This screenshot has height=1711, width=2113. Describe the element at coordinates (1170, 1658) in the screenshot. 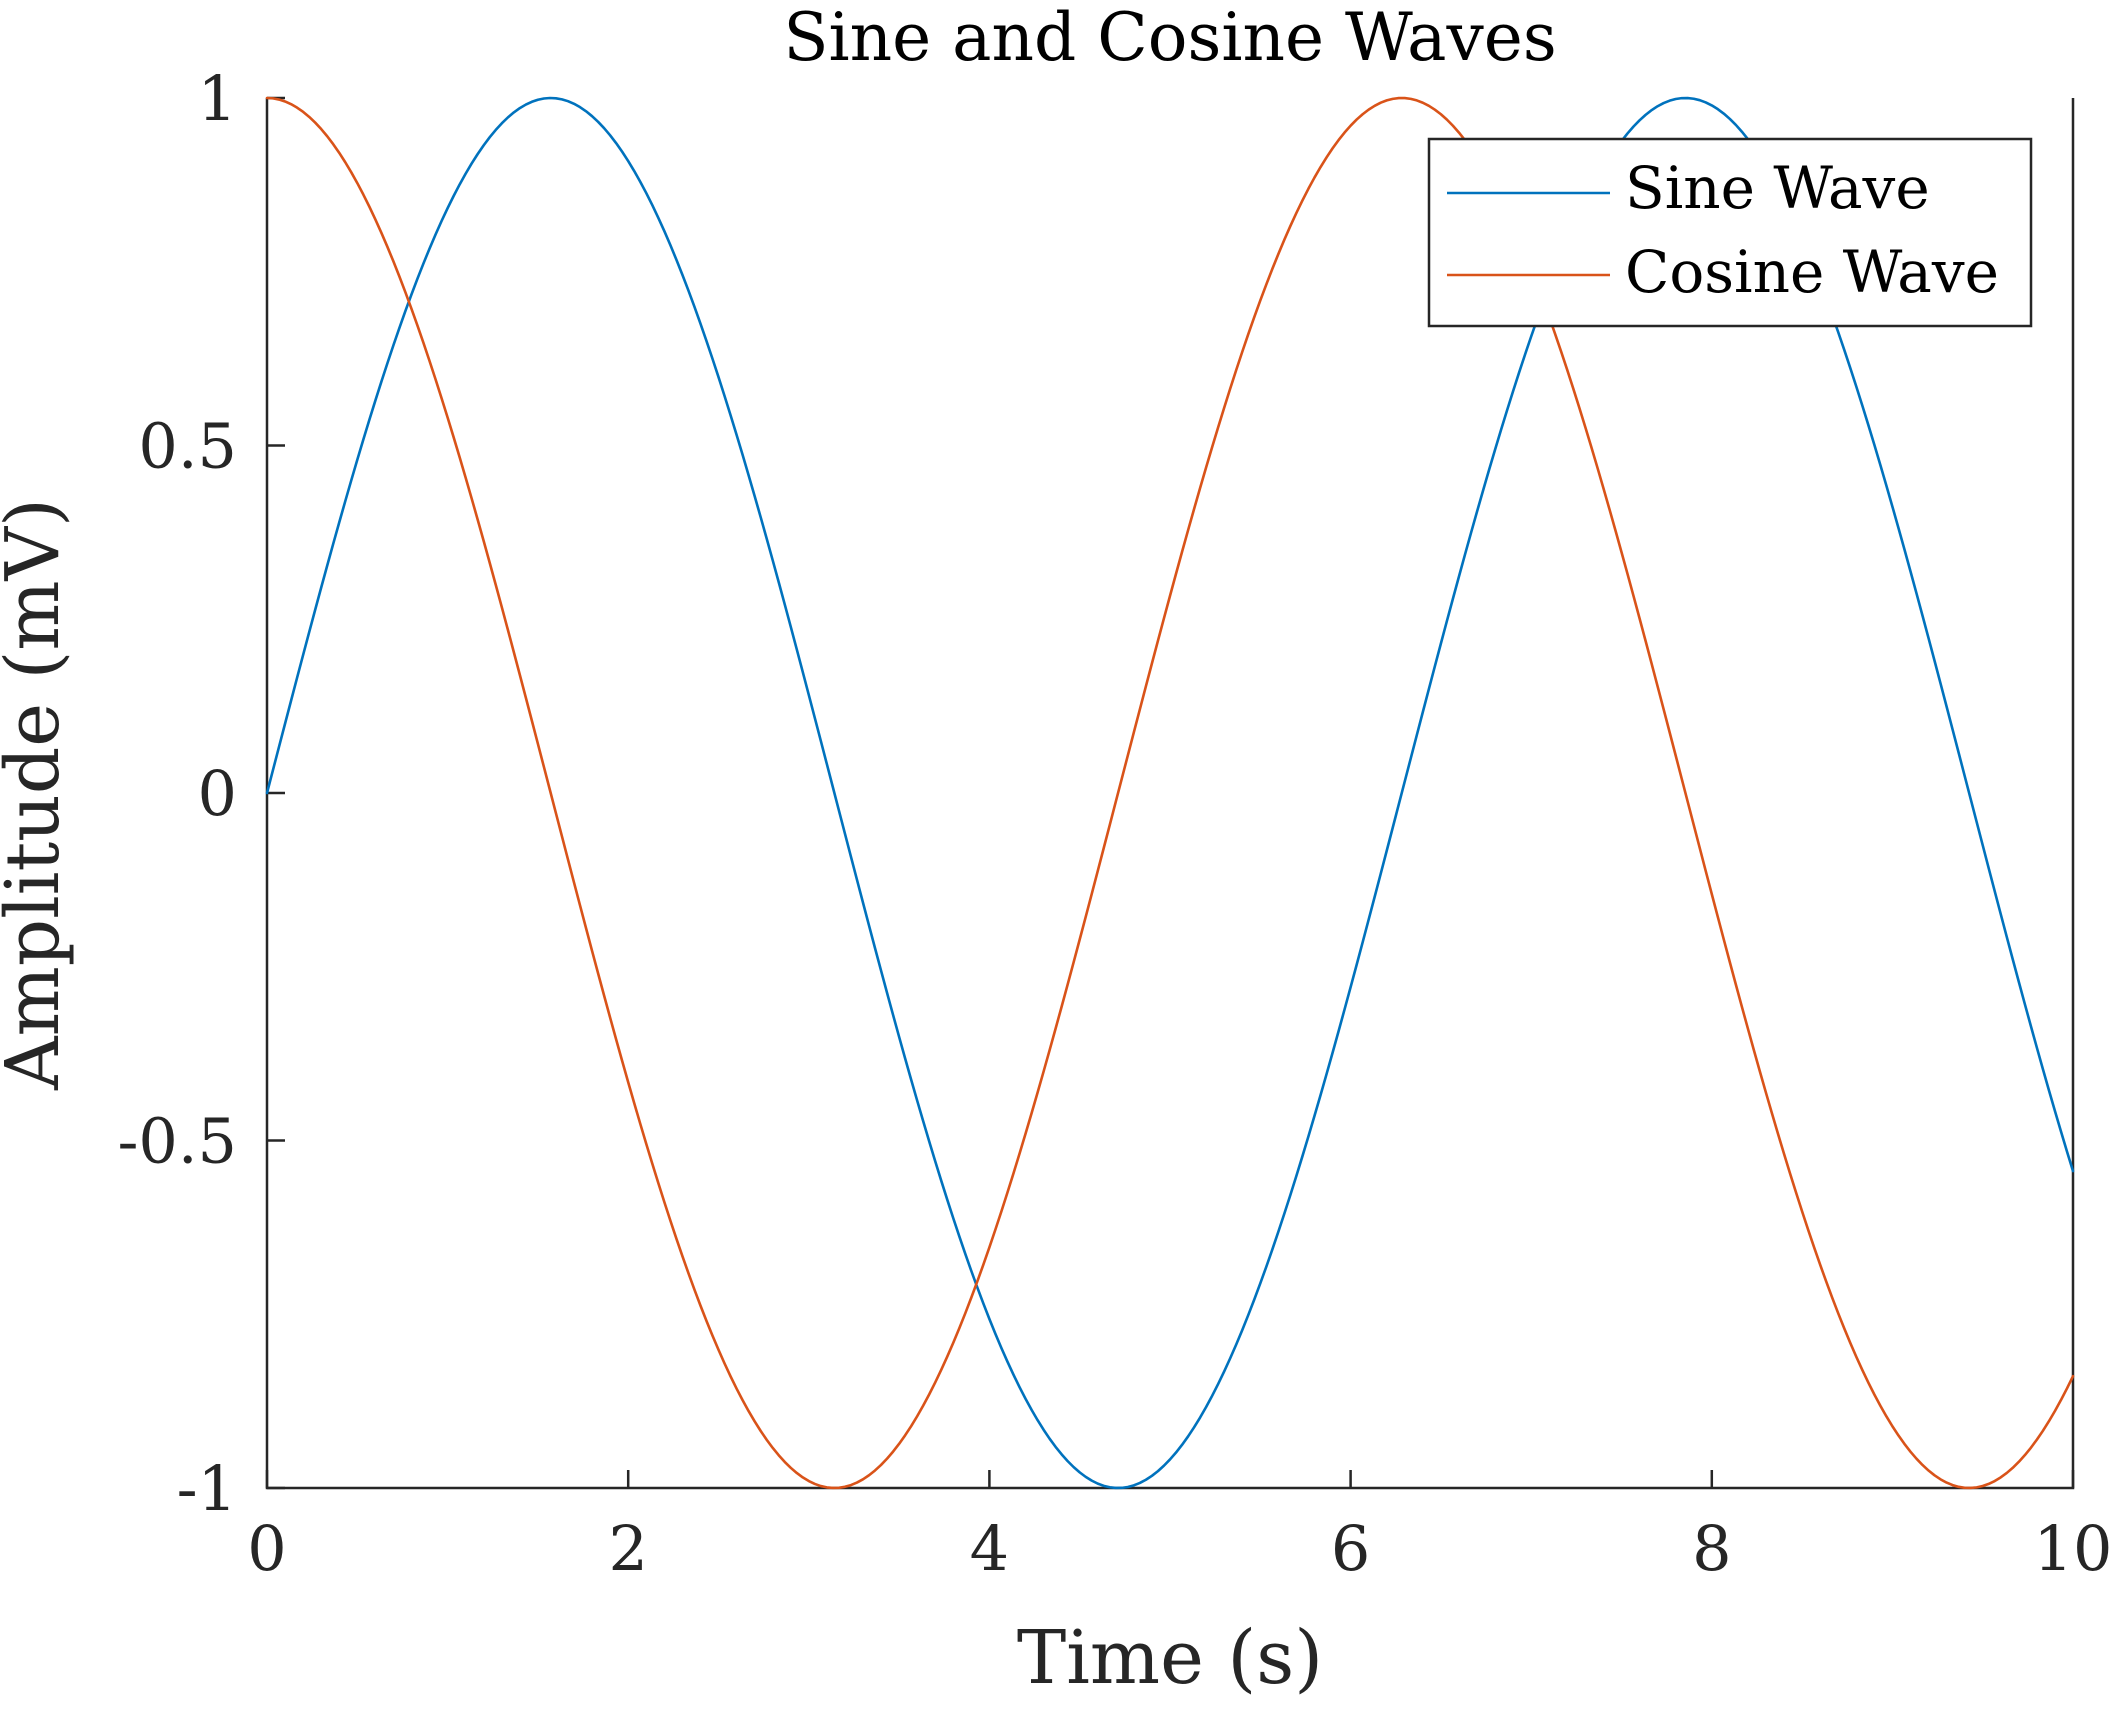

I see `x-axis-title: Time (s)` at that location.